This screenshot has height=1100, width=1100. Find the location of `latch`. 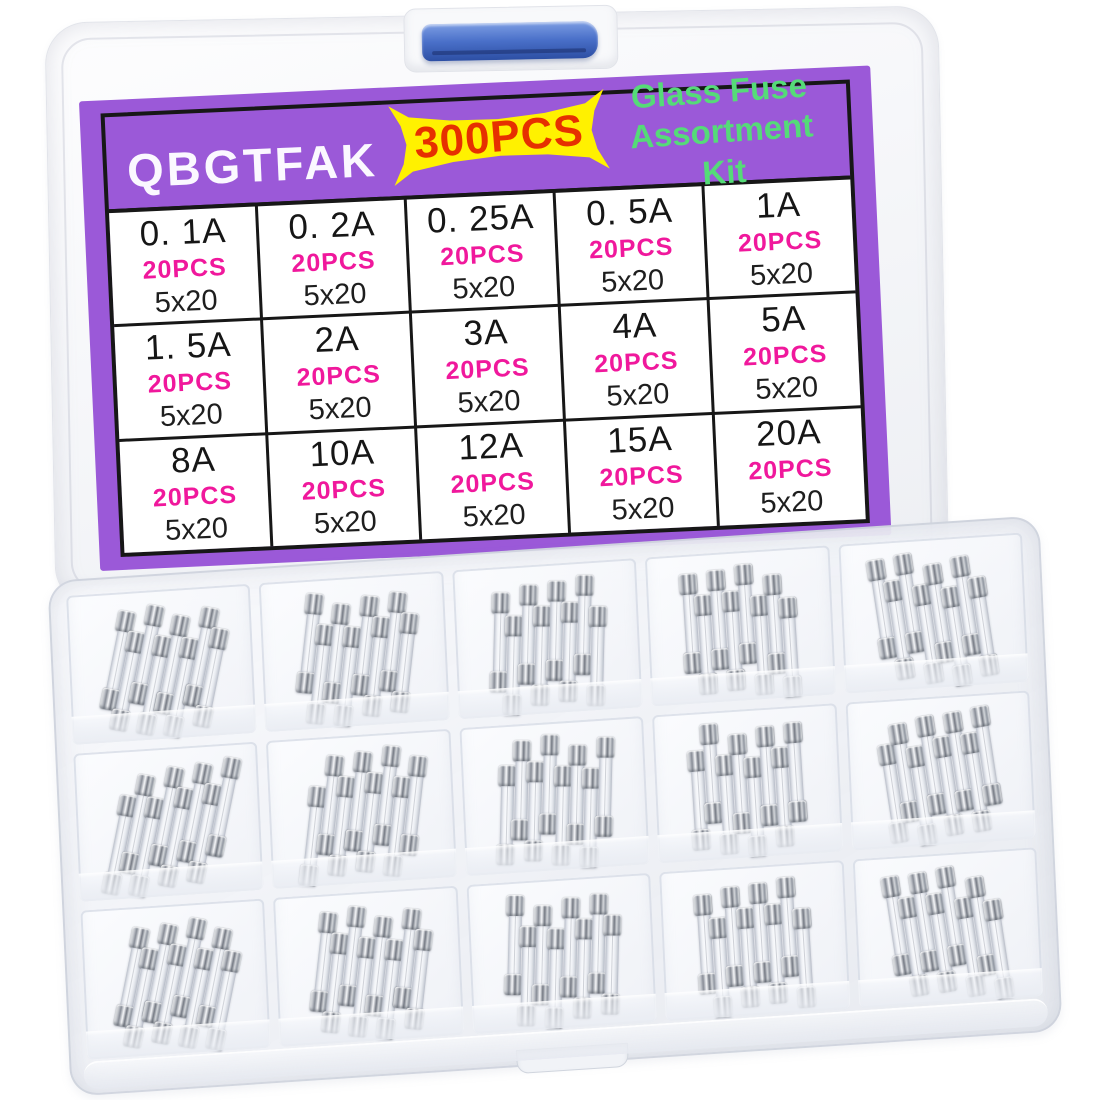

latch is located at coordinates (510, 41).